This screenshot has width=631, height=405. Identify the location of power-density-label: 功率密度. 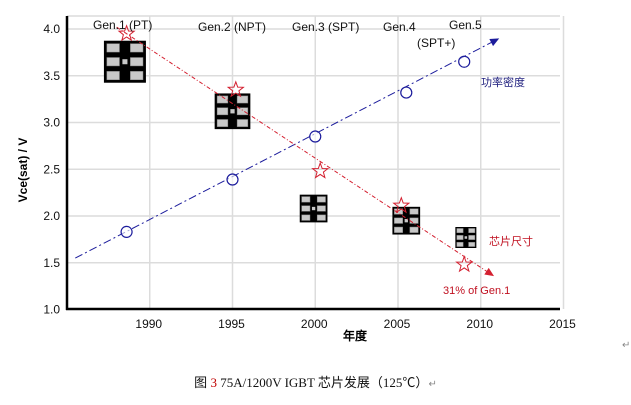
(503, 82).